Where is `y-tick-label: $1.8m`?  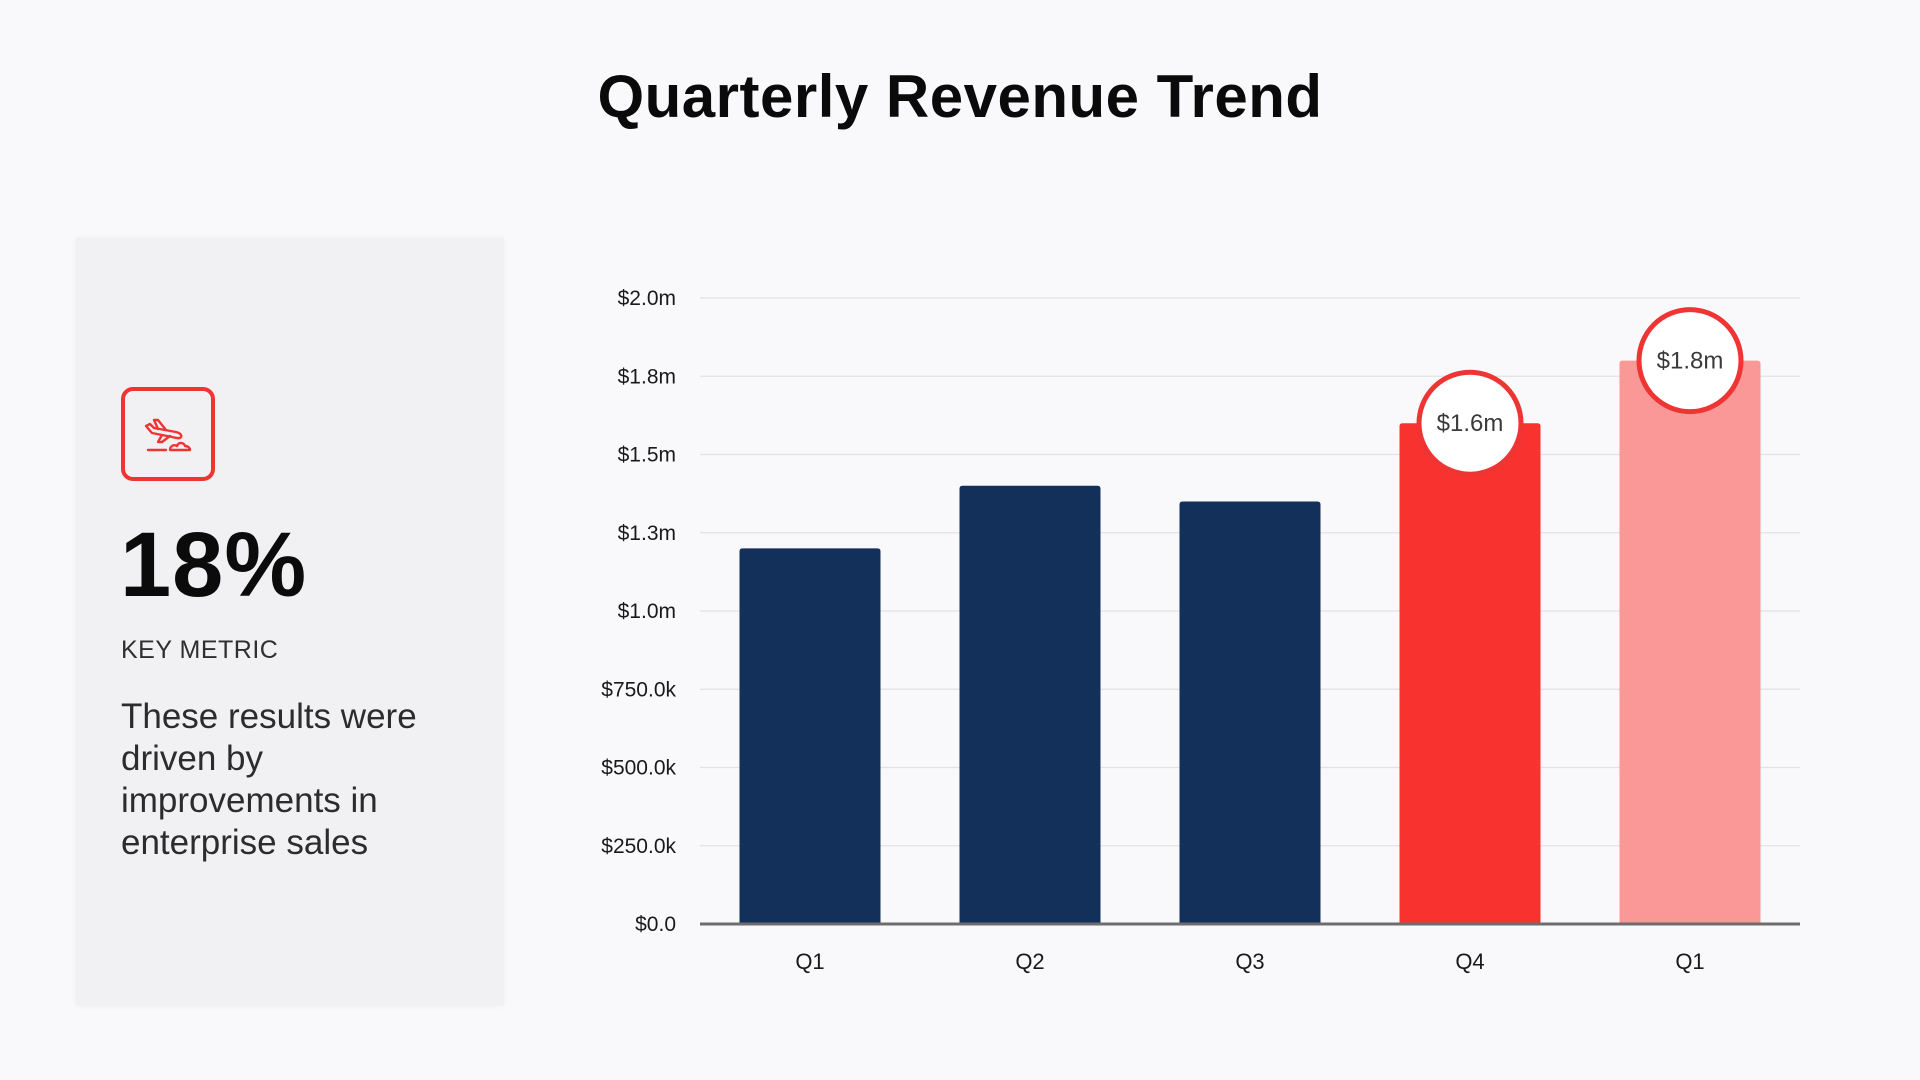
y-tick-label: $1.8m is located at coordinates (647, 376).